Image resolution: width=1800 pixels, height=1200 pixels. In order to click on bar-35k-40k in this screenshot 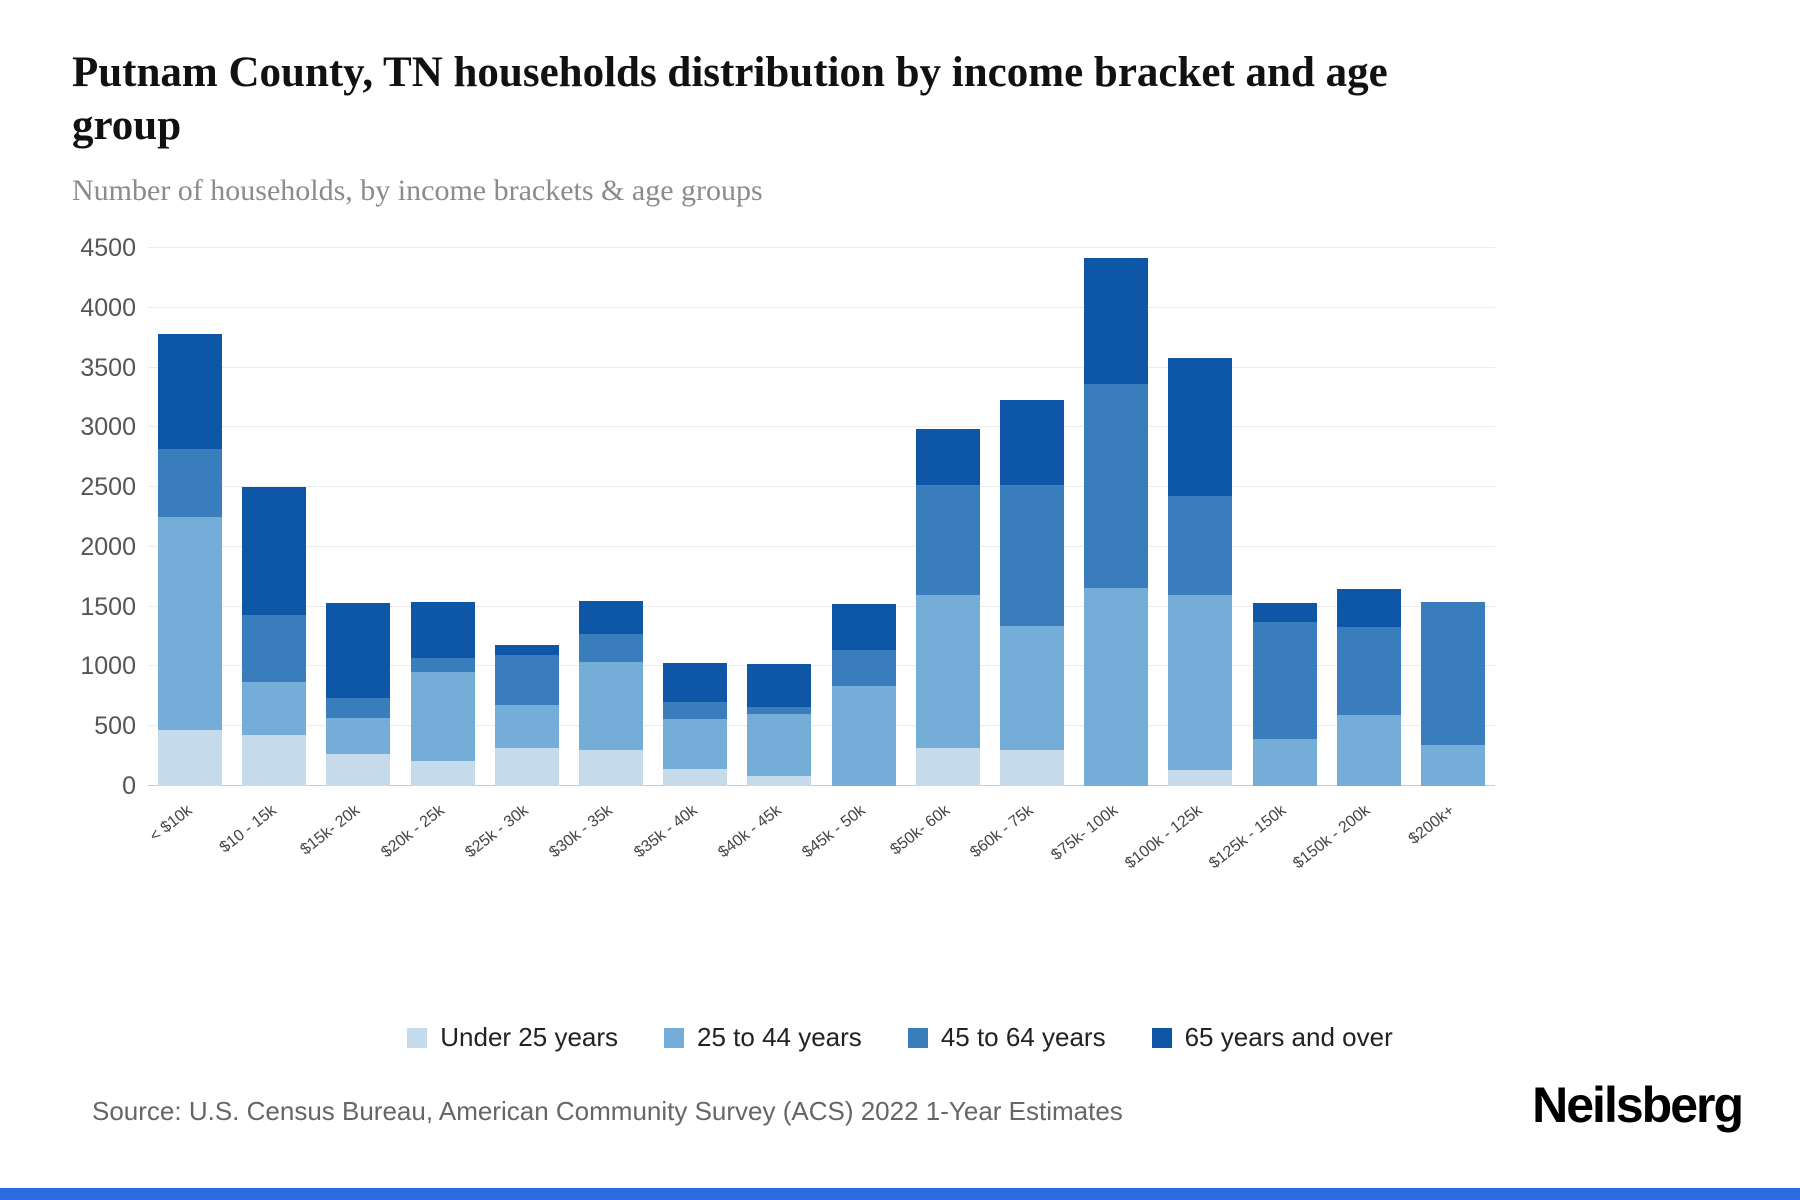, I will do `click(695, 724)`.